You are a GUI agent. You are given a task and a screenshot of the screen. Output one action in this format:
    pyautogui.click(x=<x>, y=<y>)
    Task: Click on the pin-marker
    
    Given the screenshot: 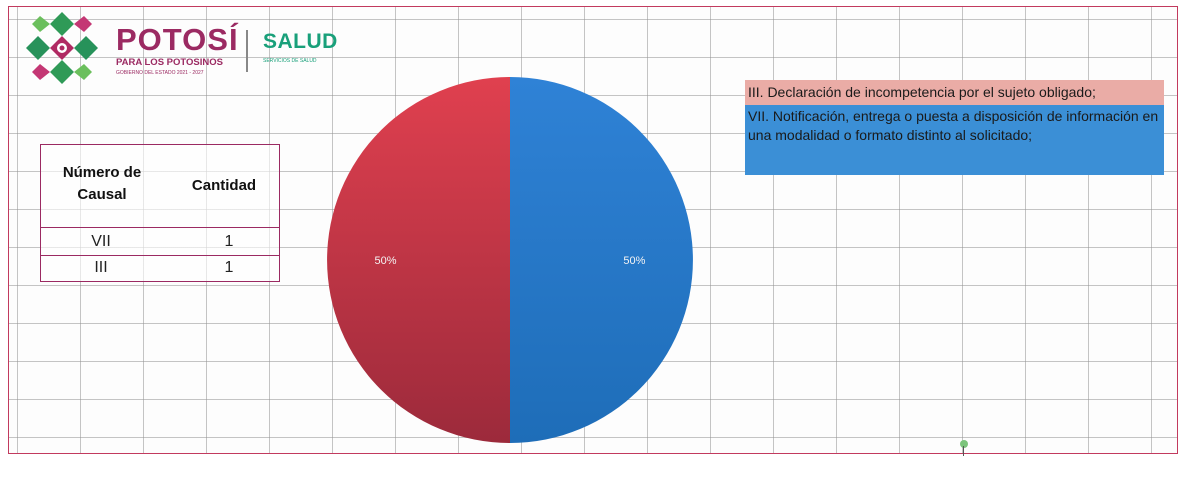 What is the action you would take?
    pyautogui.click(x=964, y=444)
    